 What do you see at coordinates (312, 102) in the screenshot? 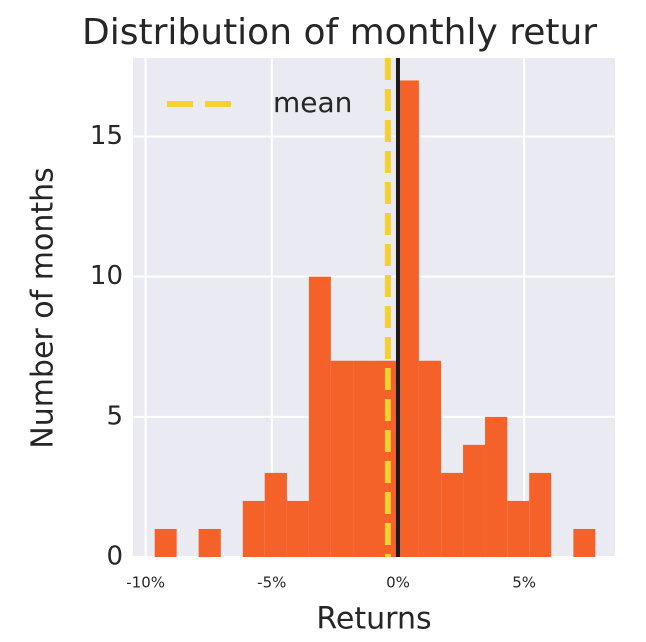
I see `legend-label: mean` at bounding box center [312, 102].